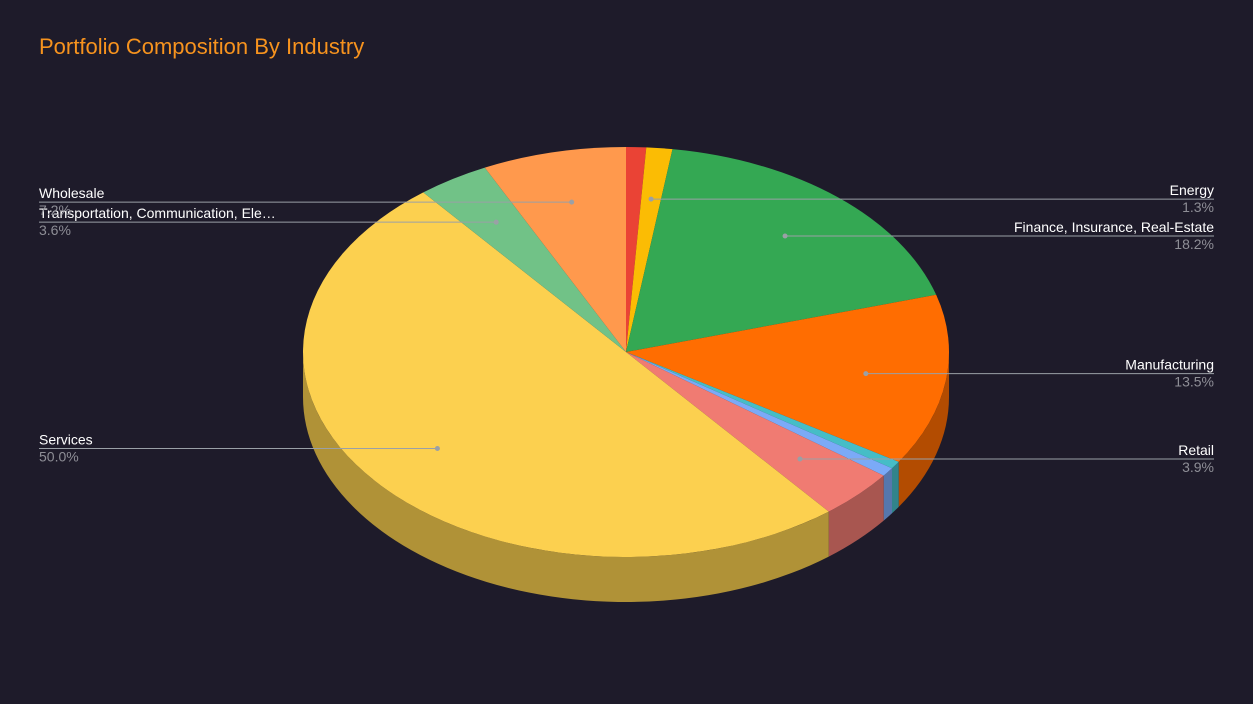 The width and height of the screenshot is (1253, 704). I want to click on slice-value-label: 3.9%, so click(1198, 467).